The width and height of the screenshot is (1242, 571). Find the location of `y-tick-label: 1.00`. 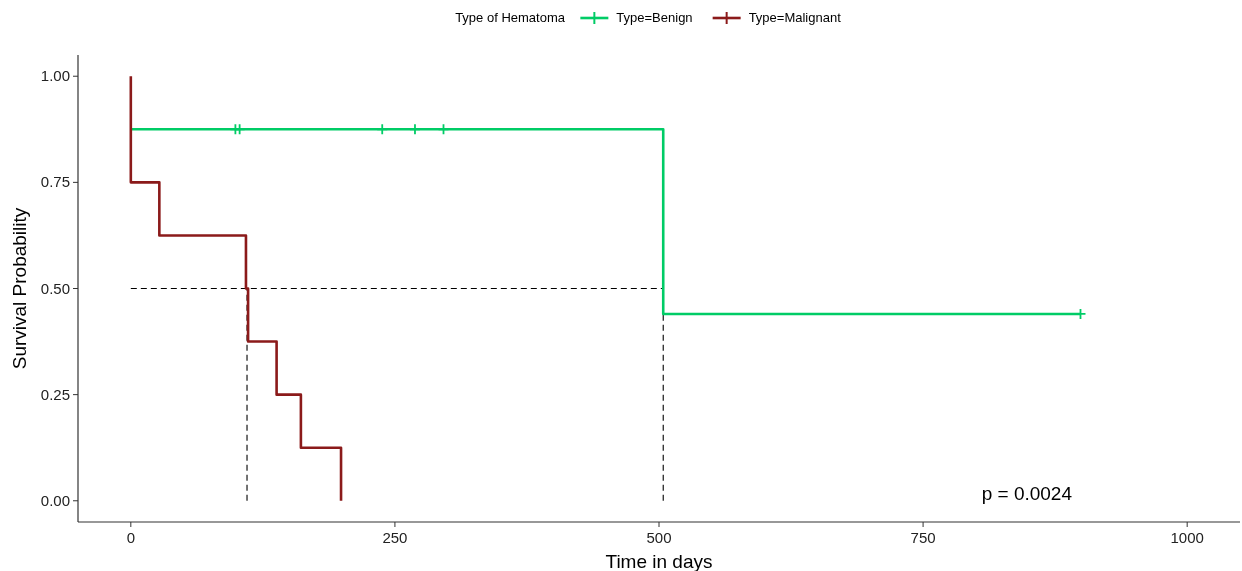

y-tick-label: 1.00 is located at coordinates (55, 76).